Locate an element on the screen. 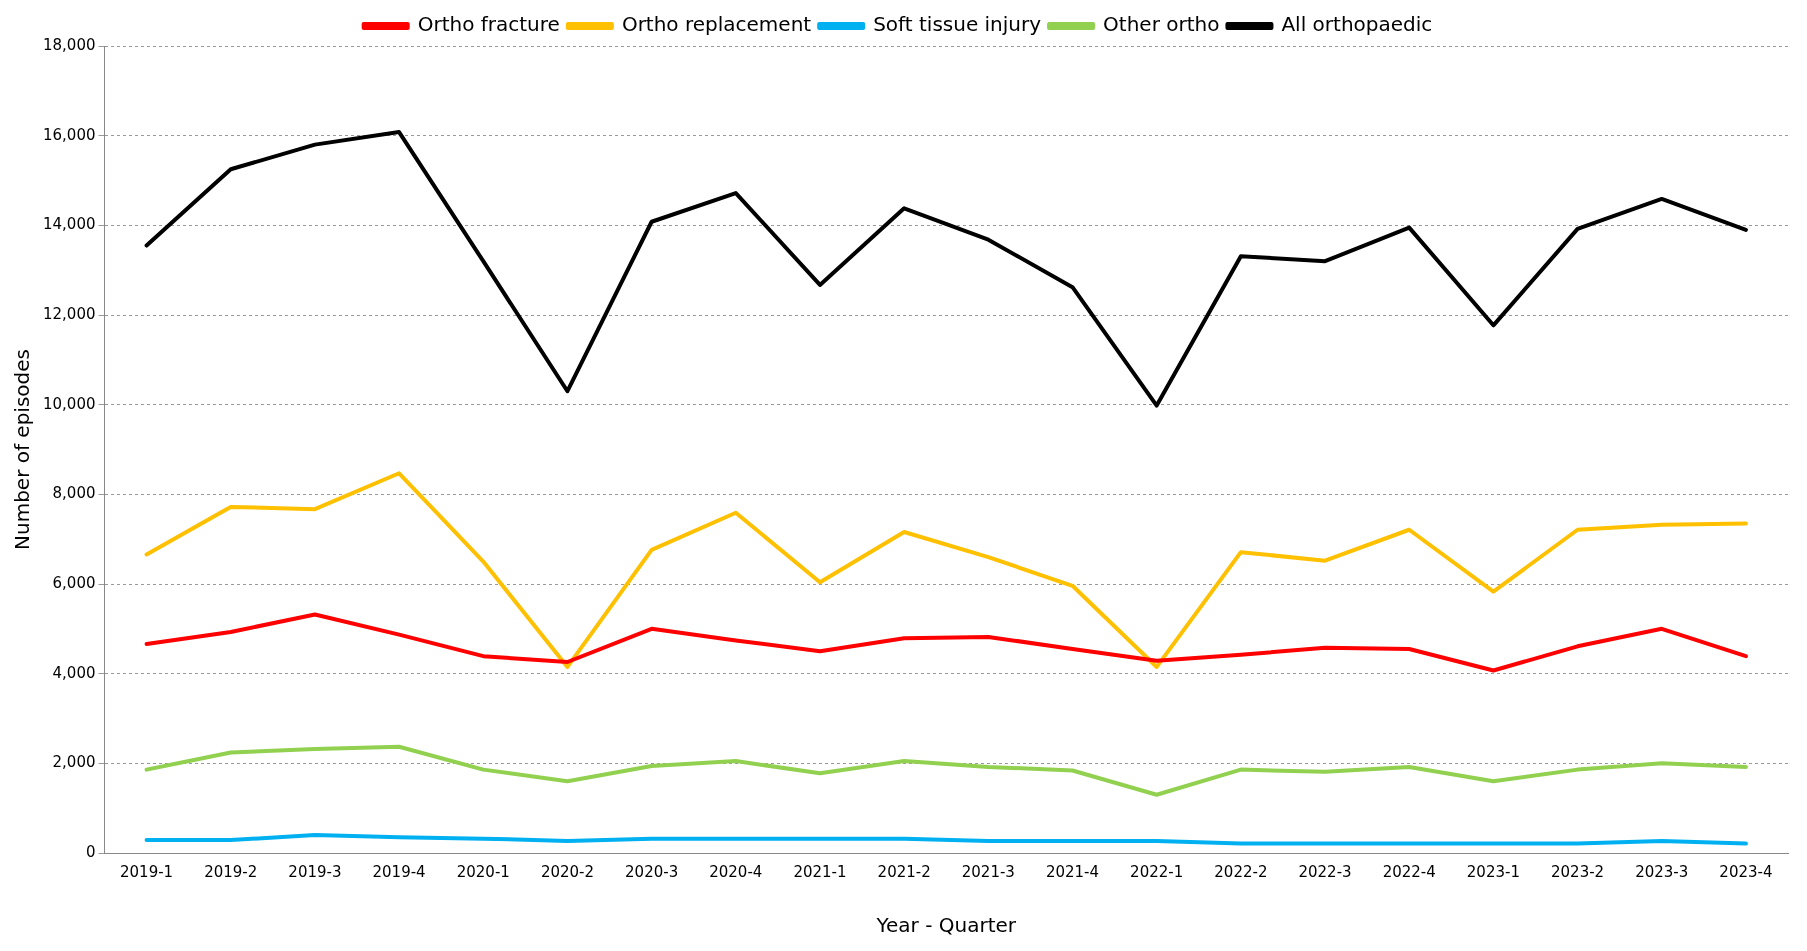 This screenshot has height=951, width=1807. x-tick-label: 2019-1 is located at coordinates (147, 871).